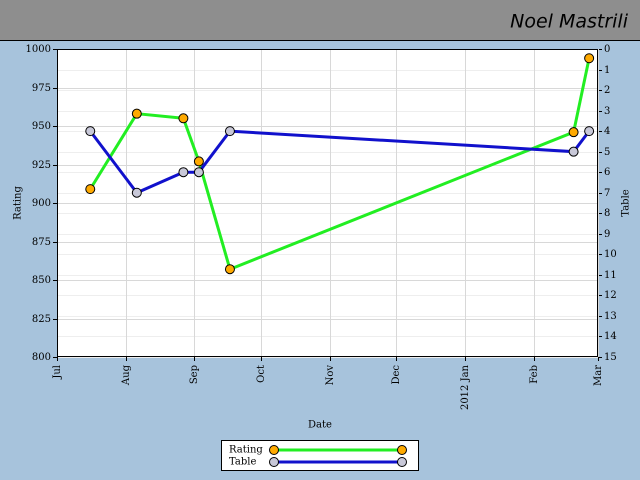 The height and width of the screenshot is (480, 640). I want to click on x-tick-label: Nov, so click(330, 375).